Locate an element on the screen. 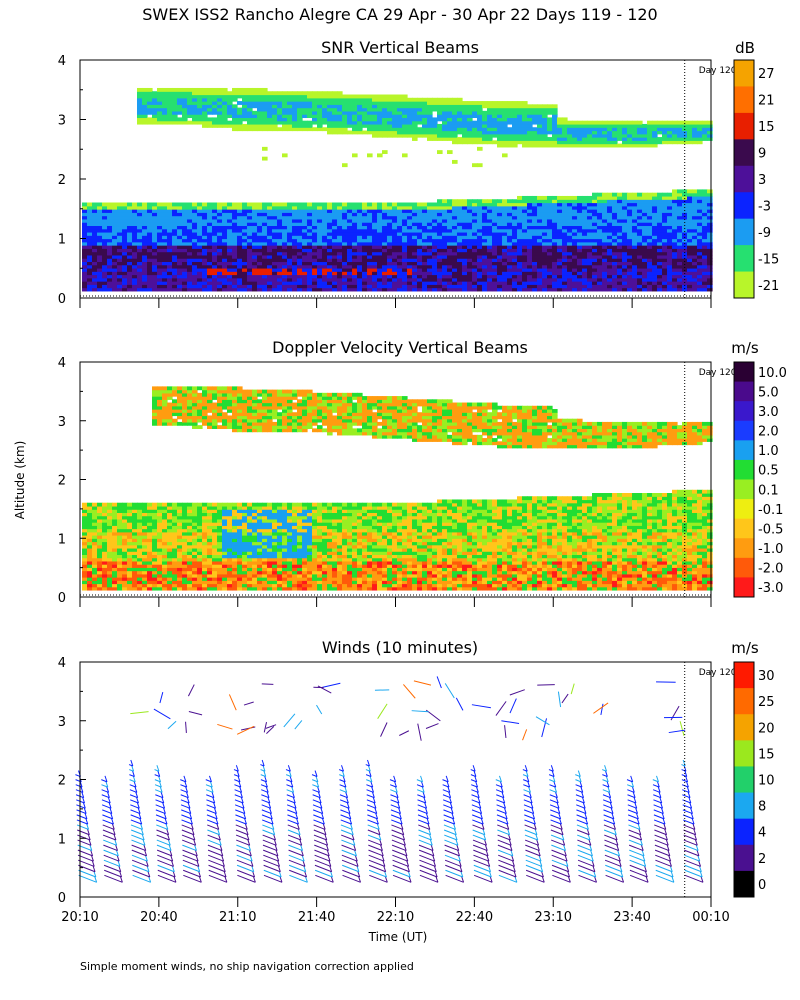 The width and height of the screenshot is (800, 1000). colorbar-label: 15 is located at coordinates (766, 127).